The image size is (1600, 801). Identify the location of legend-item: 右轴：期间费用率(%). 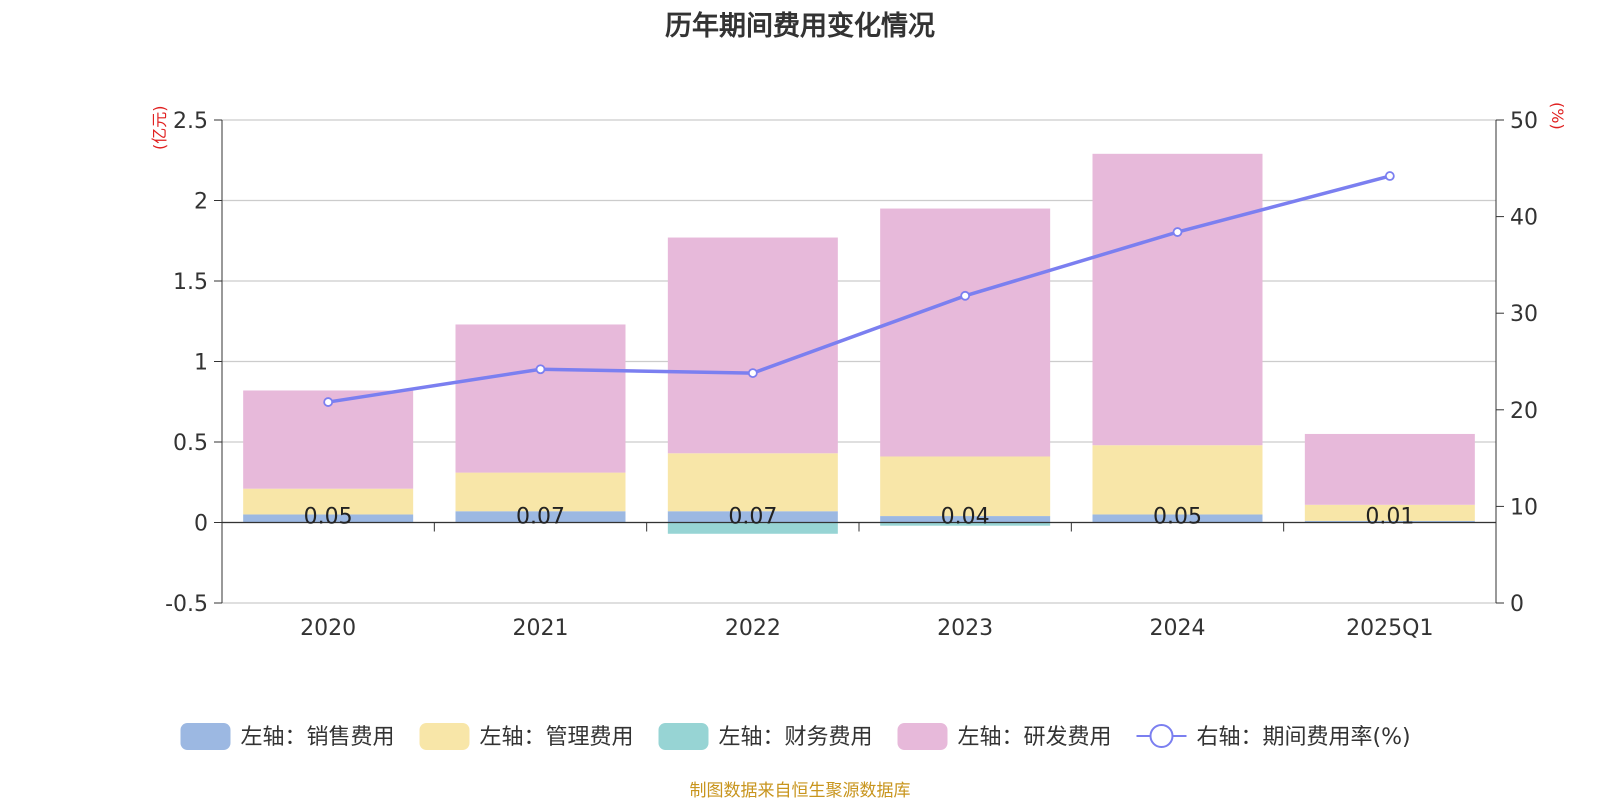
(1273, 737).